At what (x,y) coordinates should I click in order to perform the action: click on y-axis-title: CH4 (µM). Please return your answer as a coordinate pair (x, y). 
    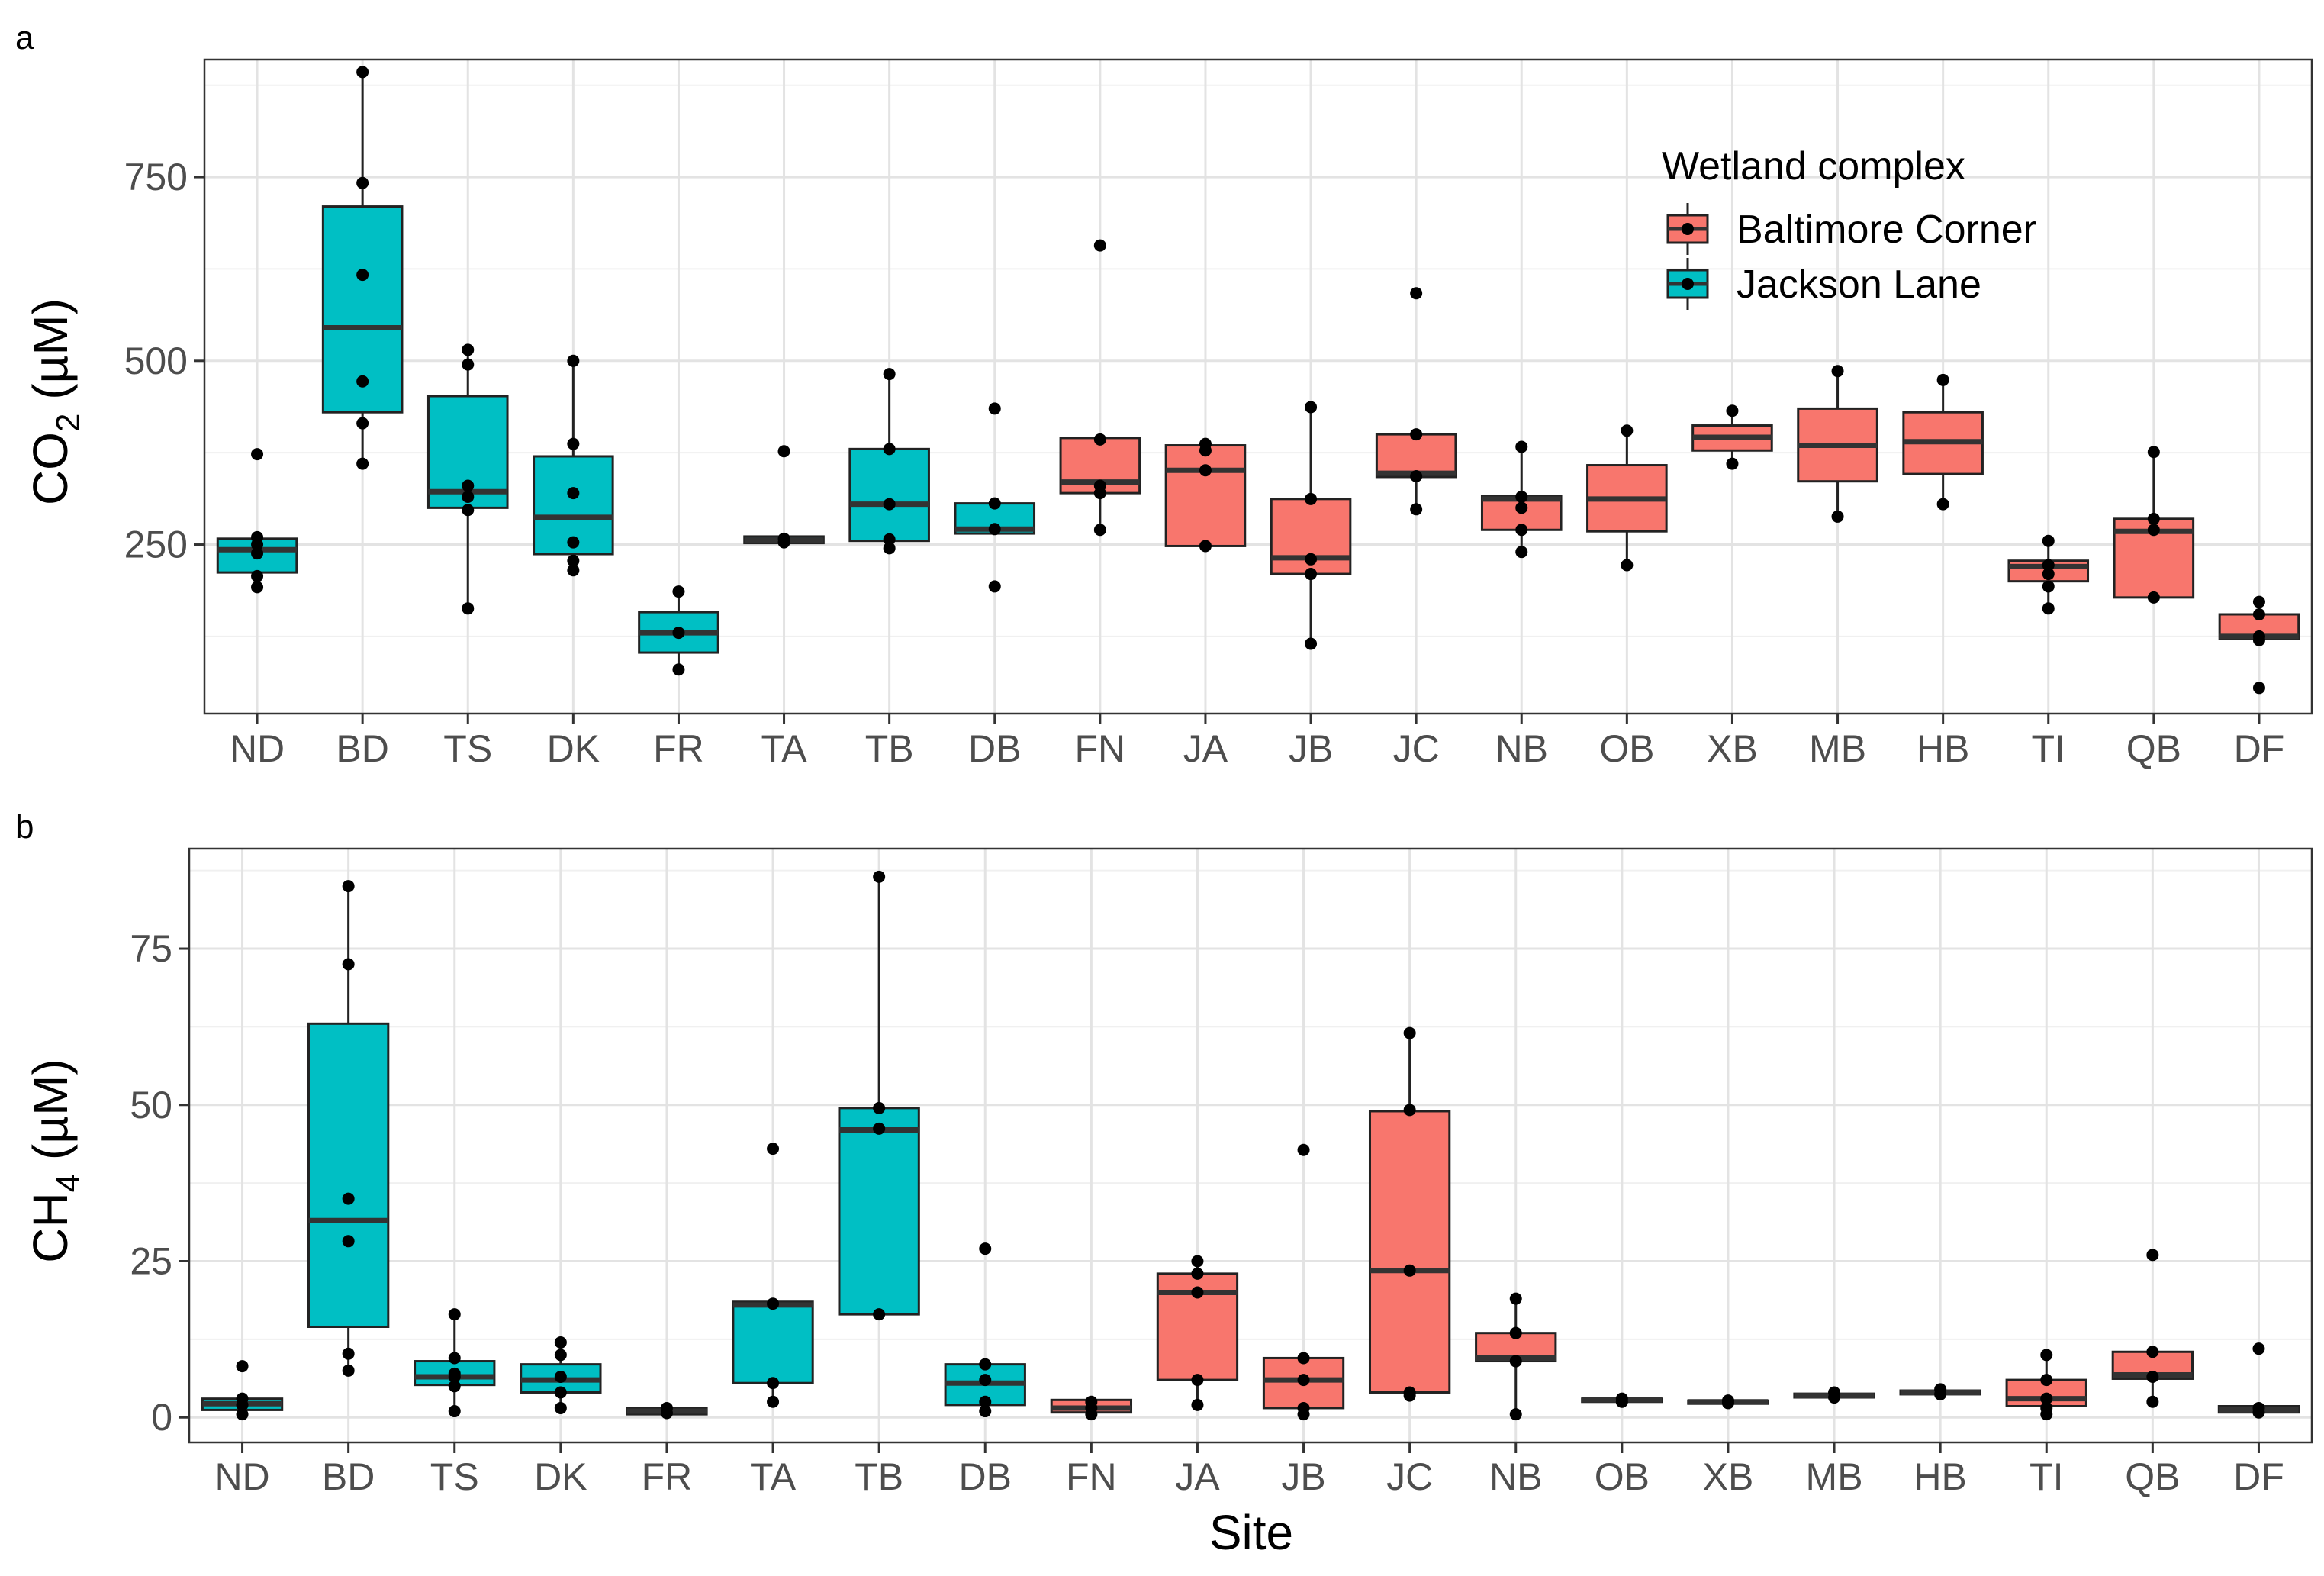
    Looking at the image, I should click on (55, 1161).